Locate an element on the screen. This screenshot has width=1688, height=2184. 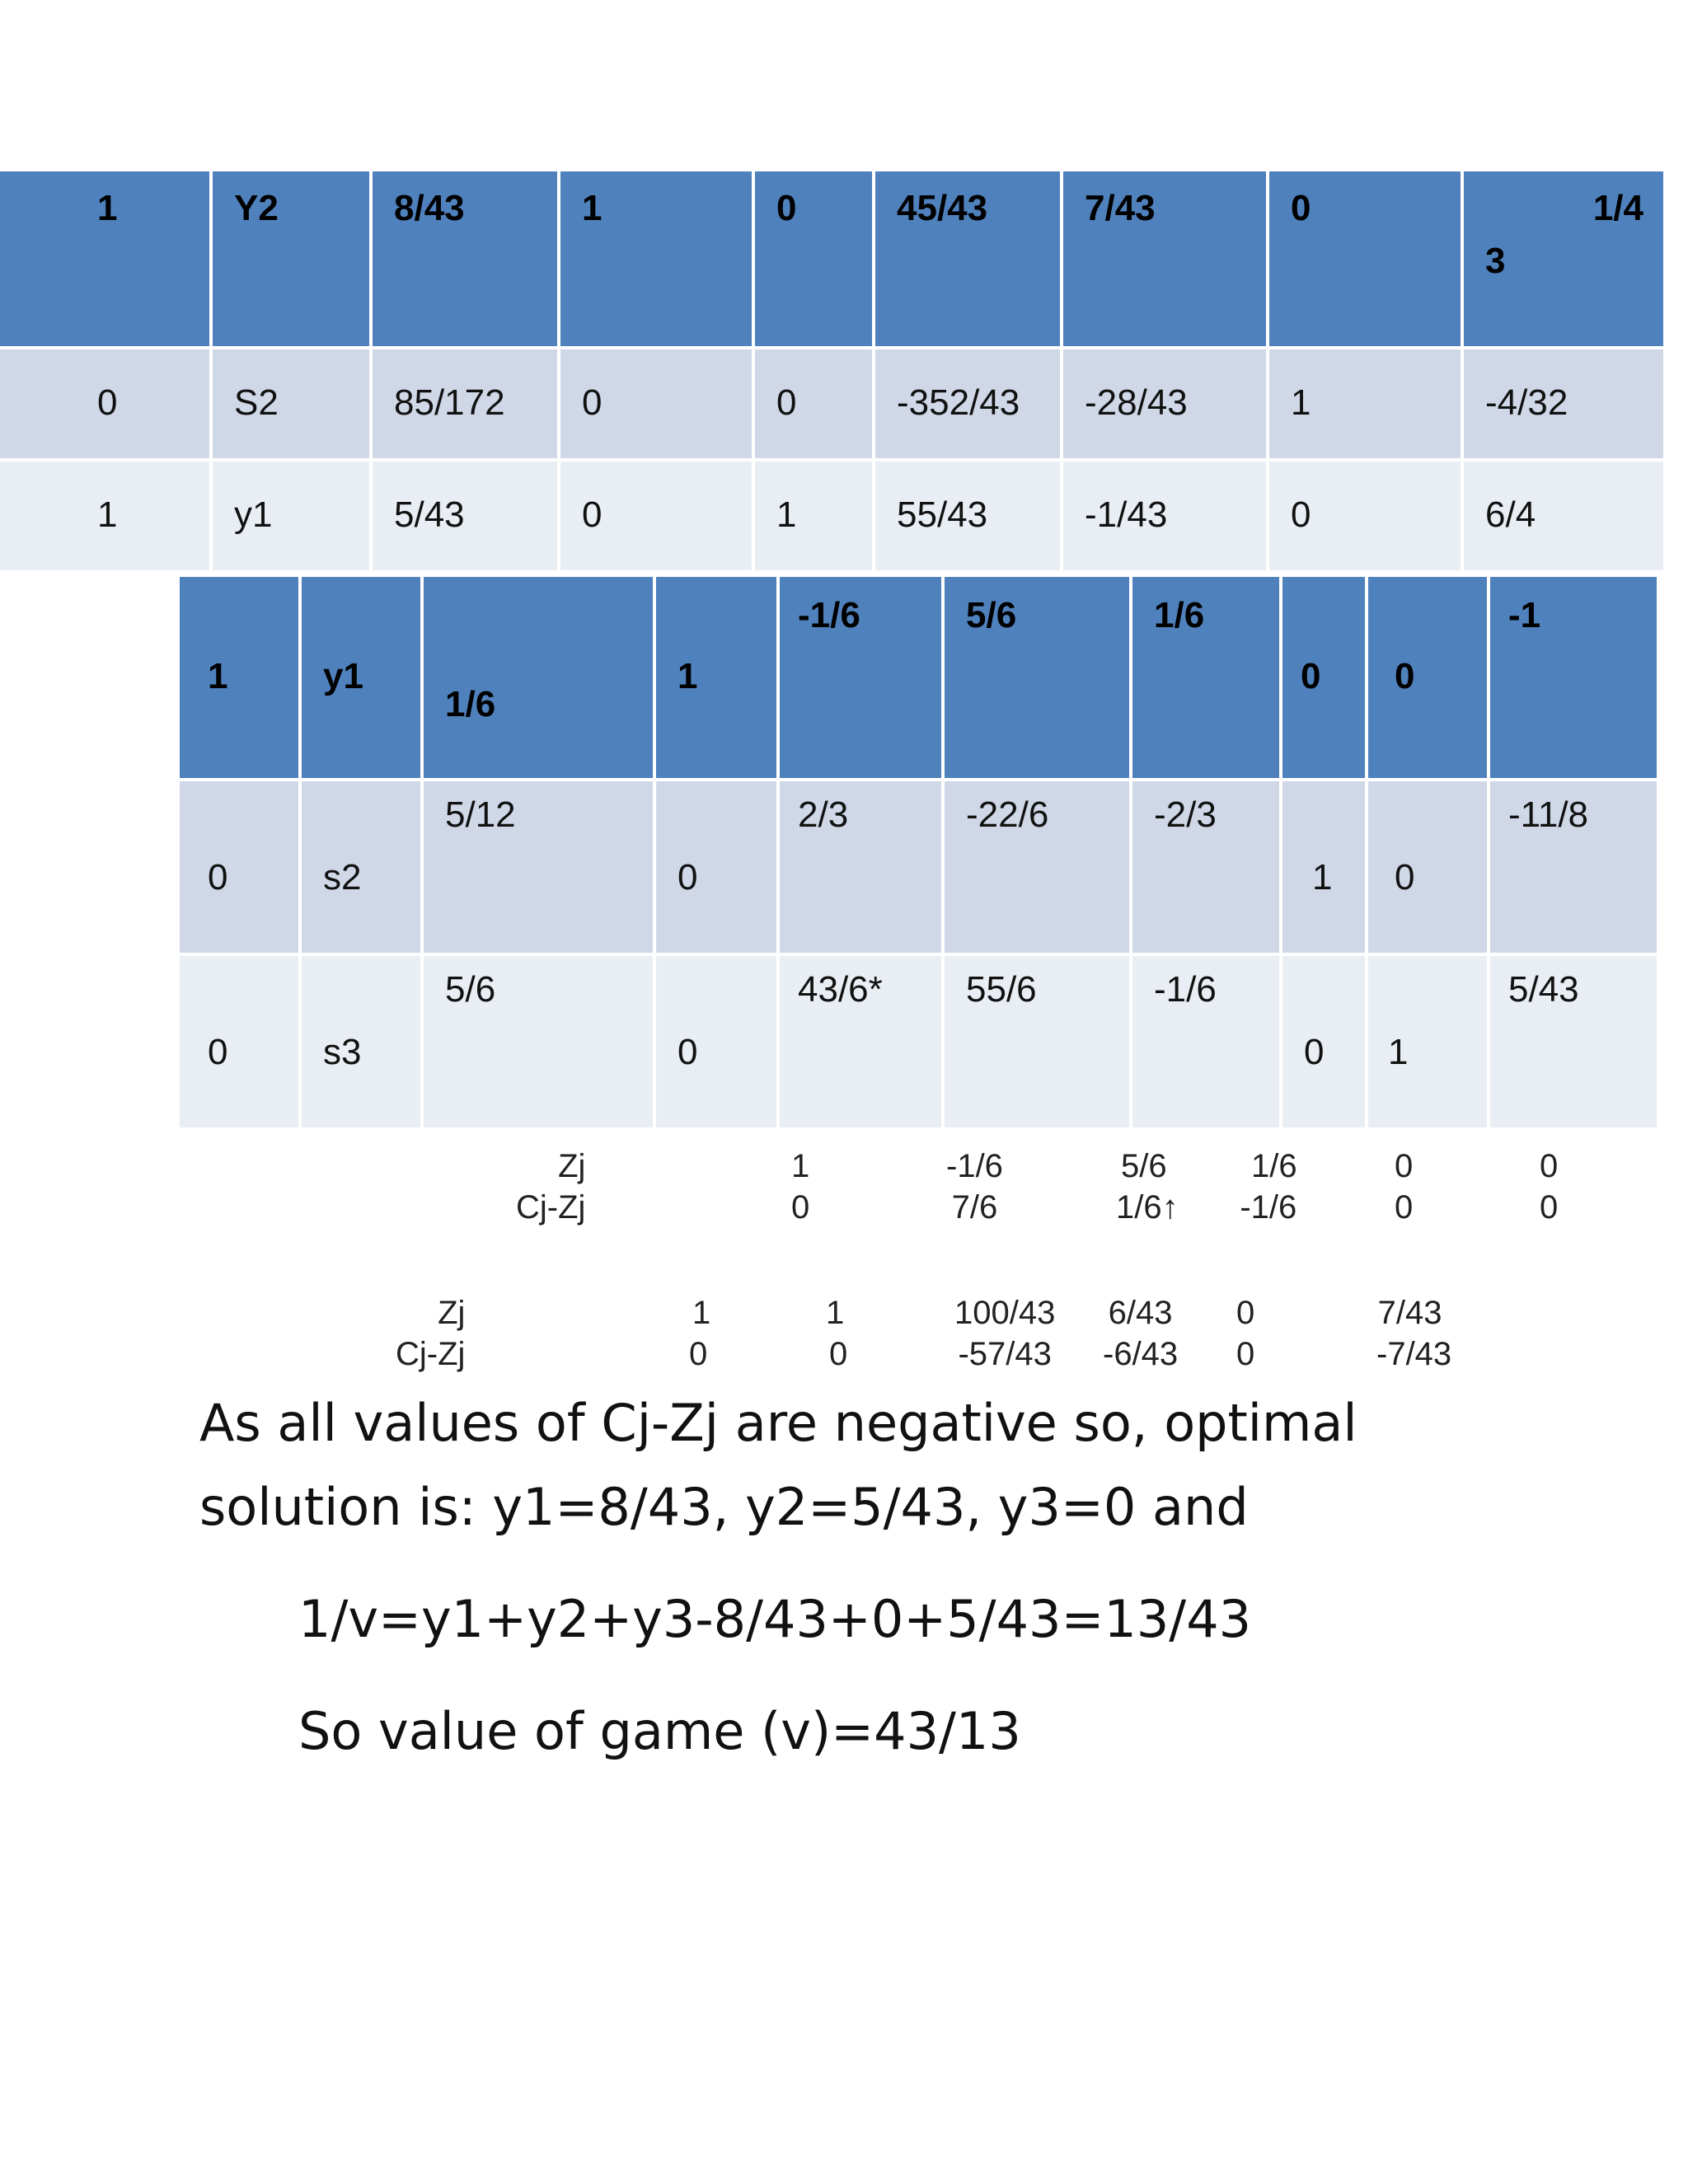
cell-text: s2 is located at coordinates (343, 877).